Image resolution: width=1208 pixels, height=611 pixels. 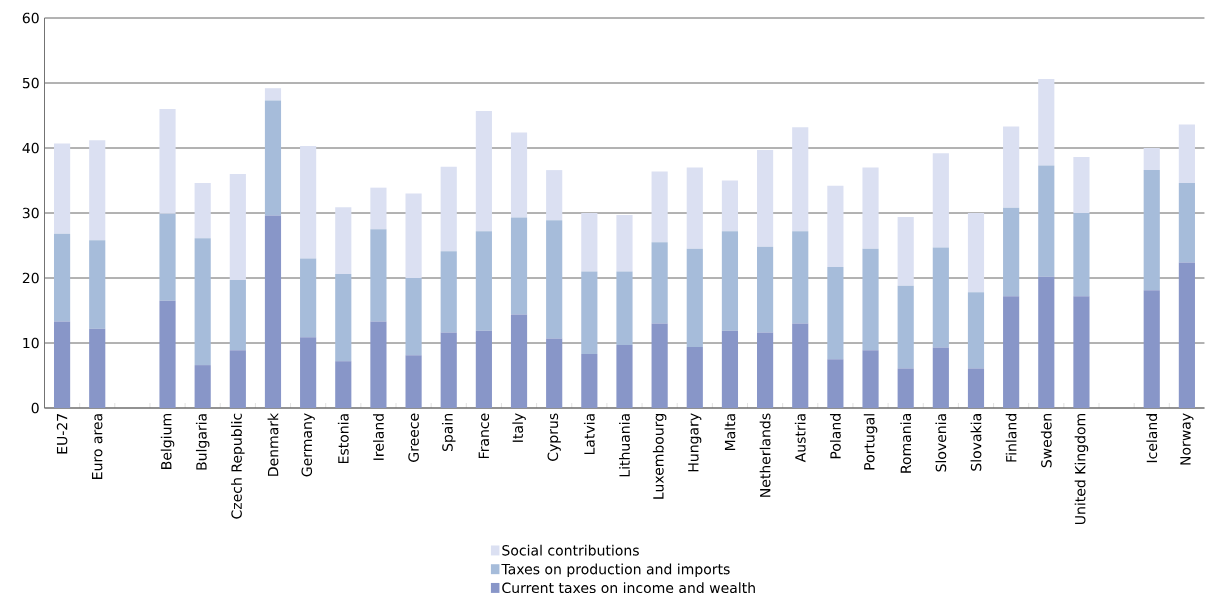 I want to click on x-tick-label: Malta, so click(x=730, y=432).